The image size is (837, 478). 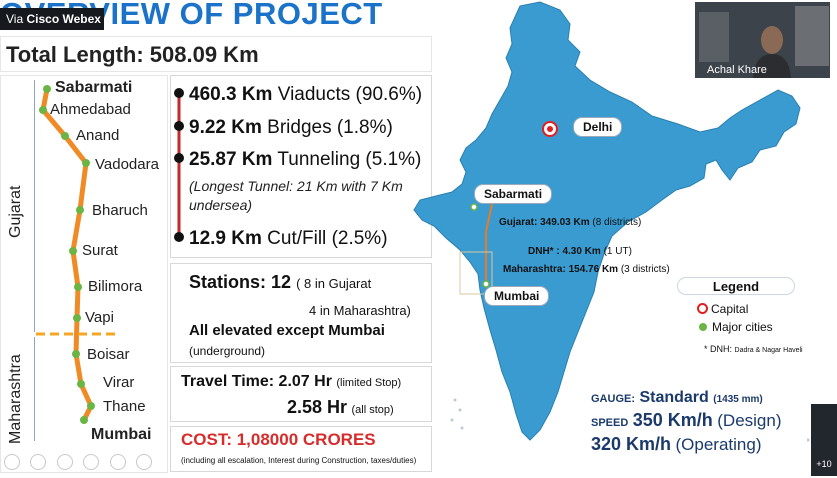 What do you see at coordinates (108, 354) in the screenshot?
I see `city-boisar: Boisar` at bounding box center [108, 354].